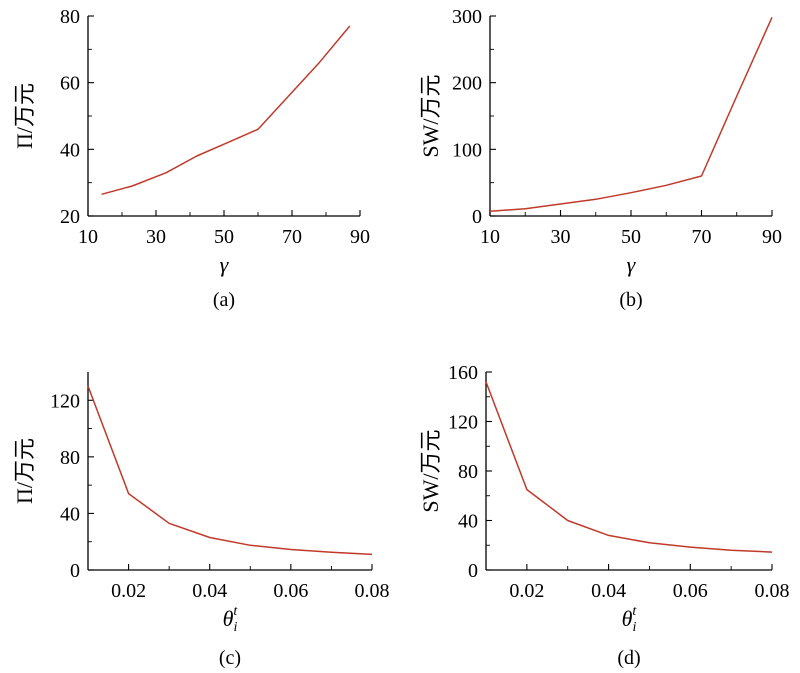  Describe the element at coordinates (463, 373) in the screenshot. I see `y-tick-label: 160` at that location.